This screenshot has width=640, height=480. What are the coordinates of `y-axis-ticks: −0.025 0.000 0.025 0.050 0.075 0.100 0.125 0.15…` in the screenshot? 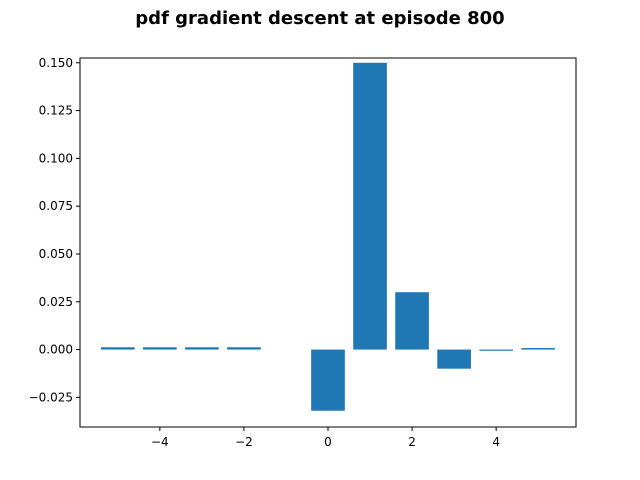 It's located at (54, 230).